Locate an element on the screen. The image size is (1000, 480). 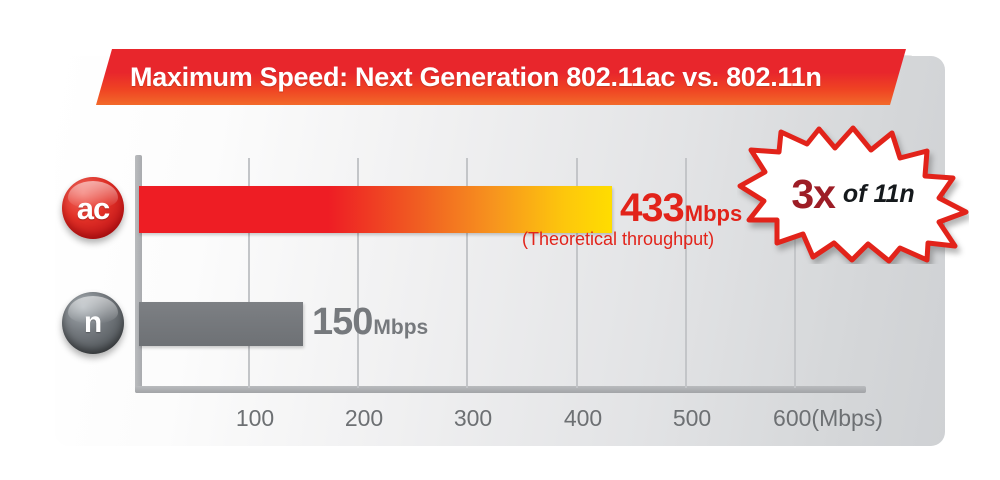
badge-ac: ac is located at coordinates (93, 208).